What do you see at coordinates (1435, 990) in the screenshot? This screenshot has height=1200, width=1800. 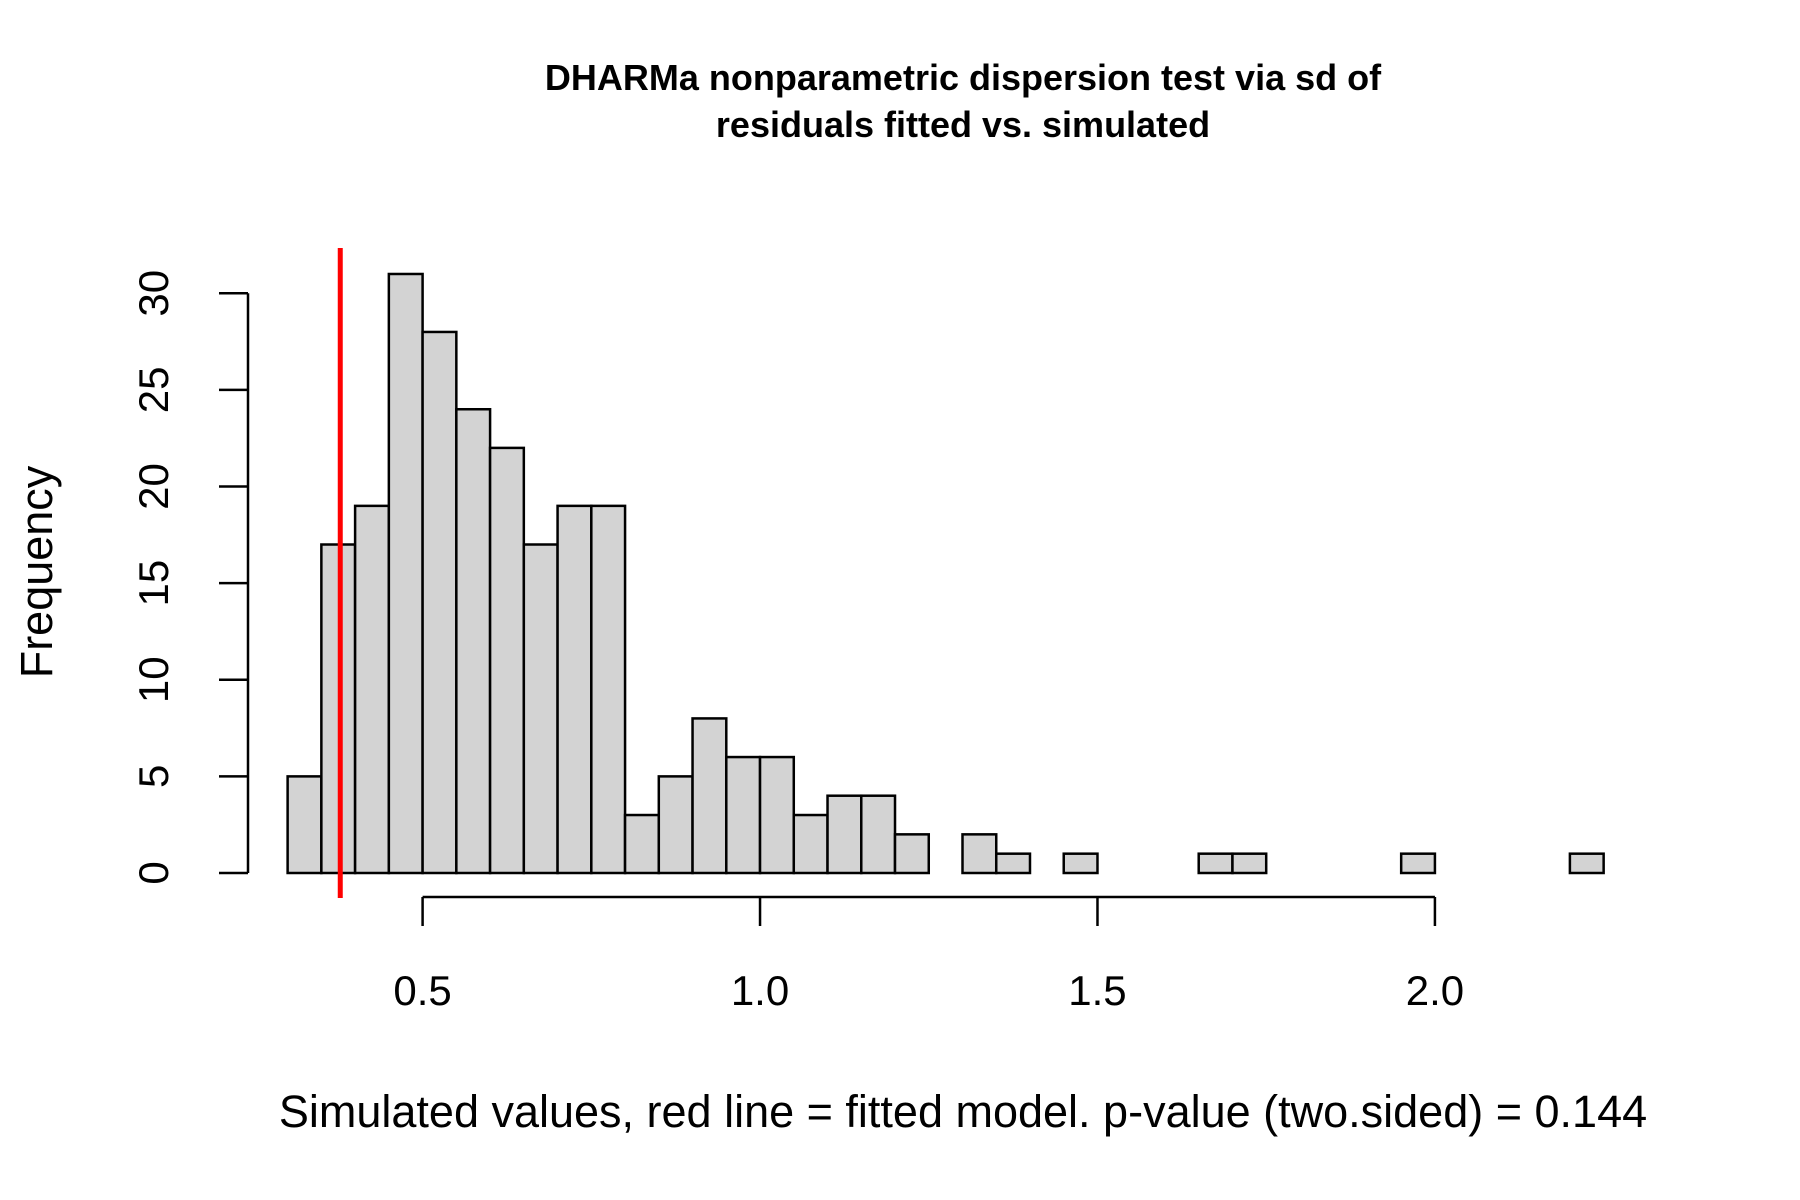 I see `x-tick-label: 2.0` at bounding box center [1435, 990].